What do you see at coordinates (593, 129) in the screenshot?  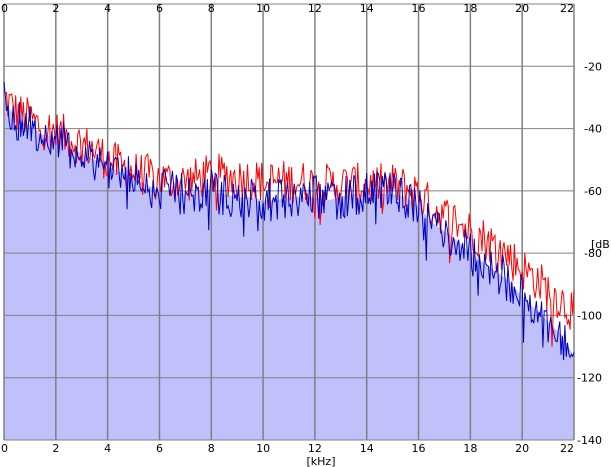 I see `y-tick-label: -40` at bounding box center [593, 129].